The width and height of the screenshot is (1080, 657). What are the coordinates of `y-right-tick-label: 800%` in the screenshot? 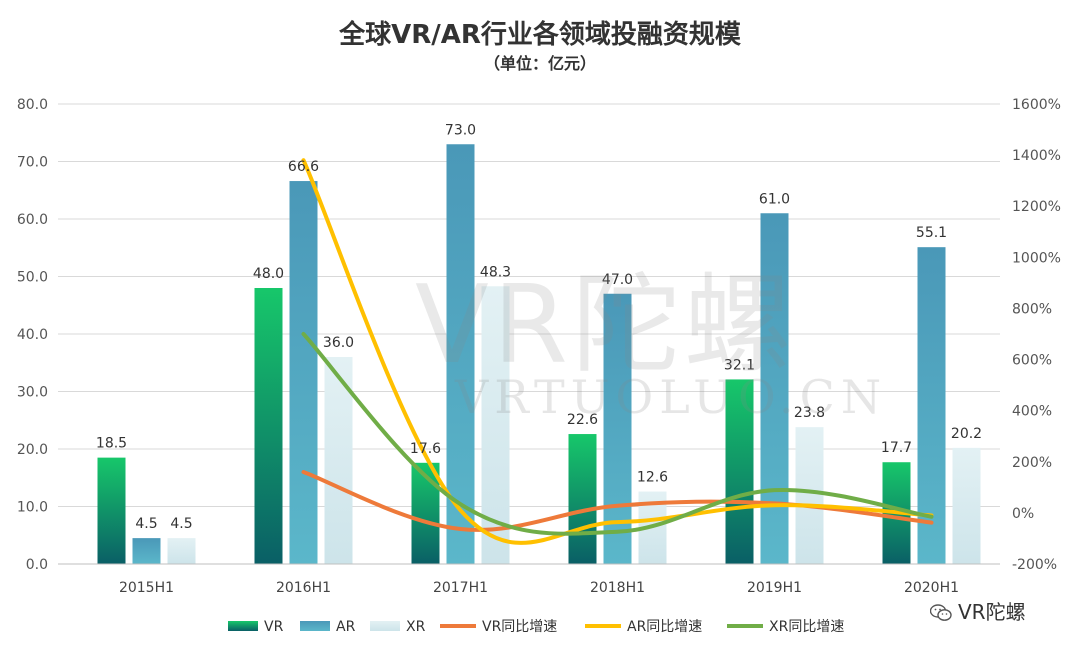 It's located at (1032, 309).